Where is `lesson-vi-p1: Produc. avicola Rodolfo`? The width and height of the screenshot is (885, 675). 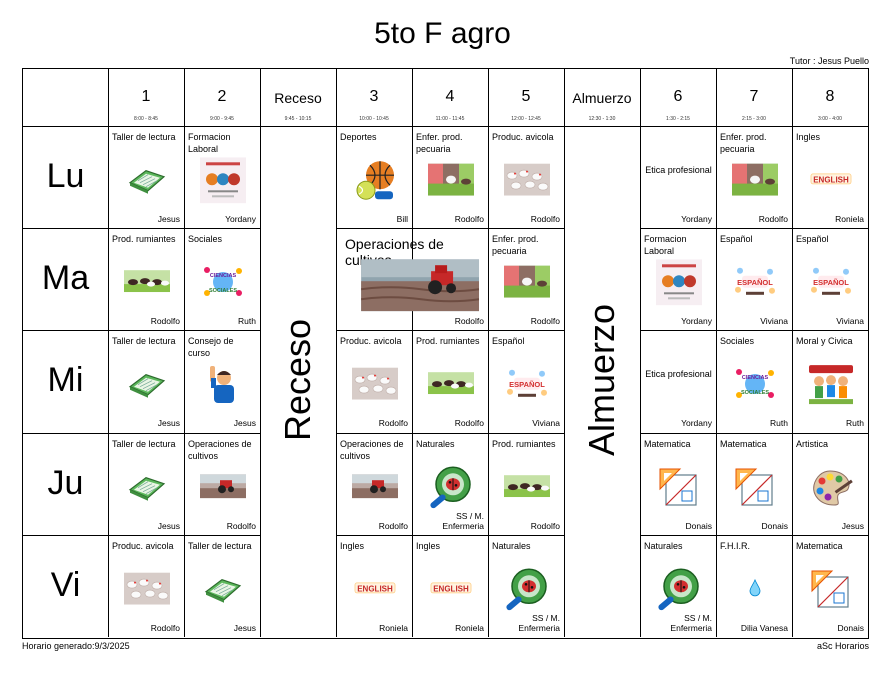 lesson-vi-p1: Produc. avicola Rodolfo is located at coordinates (146, 586).